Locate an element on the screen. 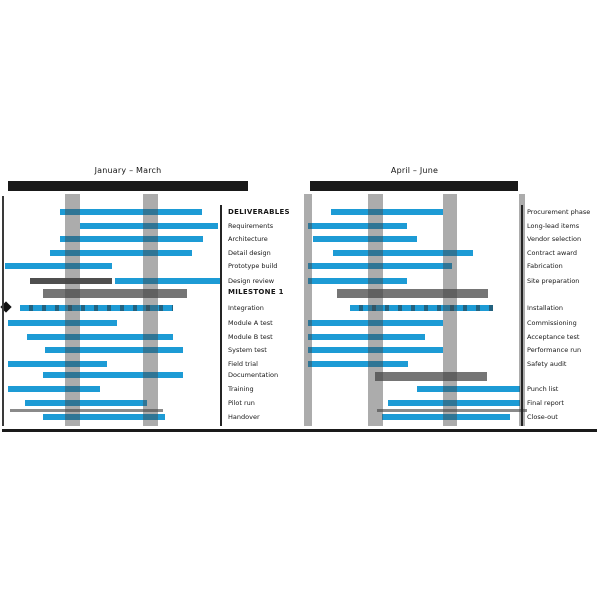 The height and width of the screenshot is (600, 600). row-label-mid-row11: System test is located at coordinates (247, 350).